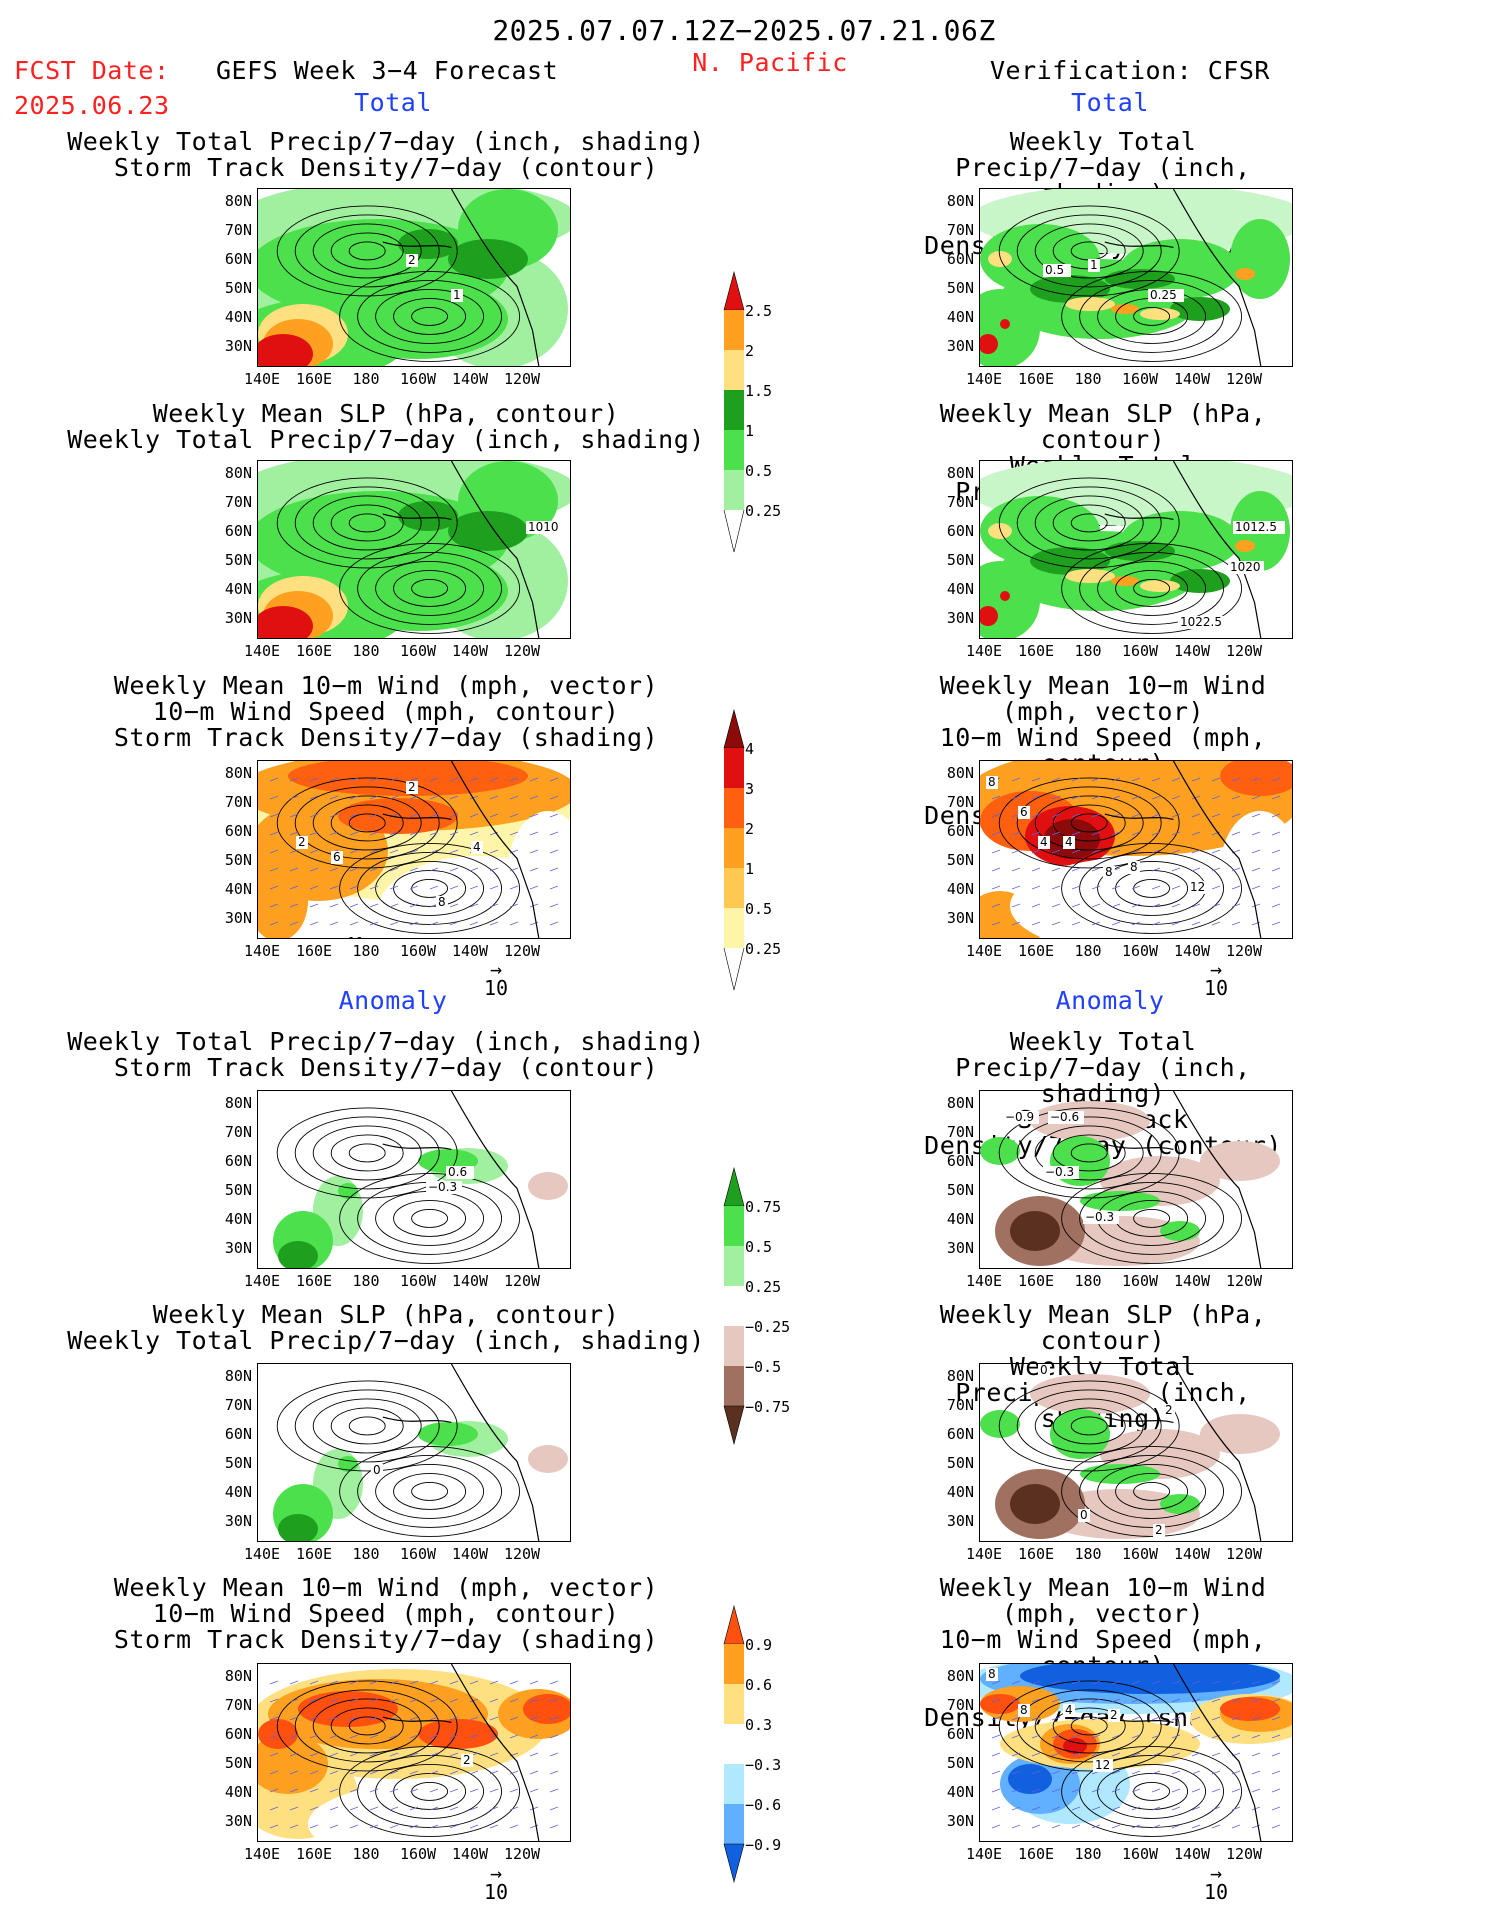 The width and height of the screenshot is (1487, 1925). I want to click on lon-tick-p10: 160E, so click(1036, 1554).